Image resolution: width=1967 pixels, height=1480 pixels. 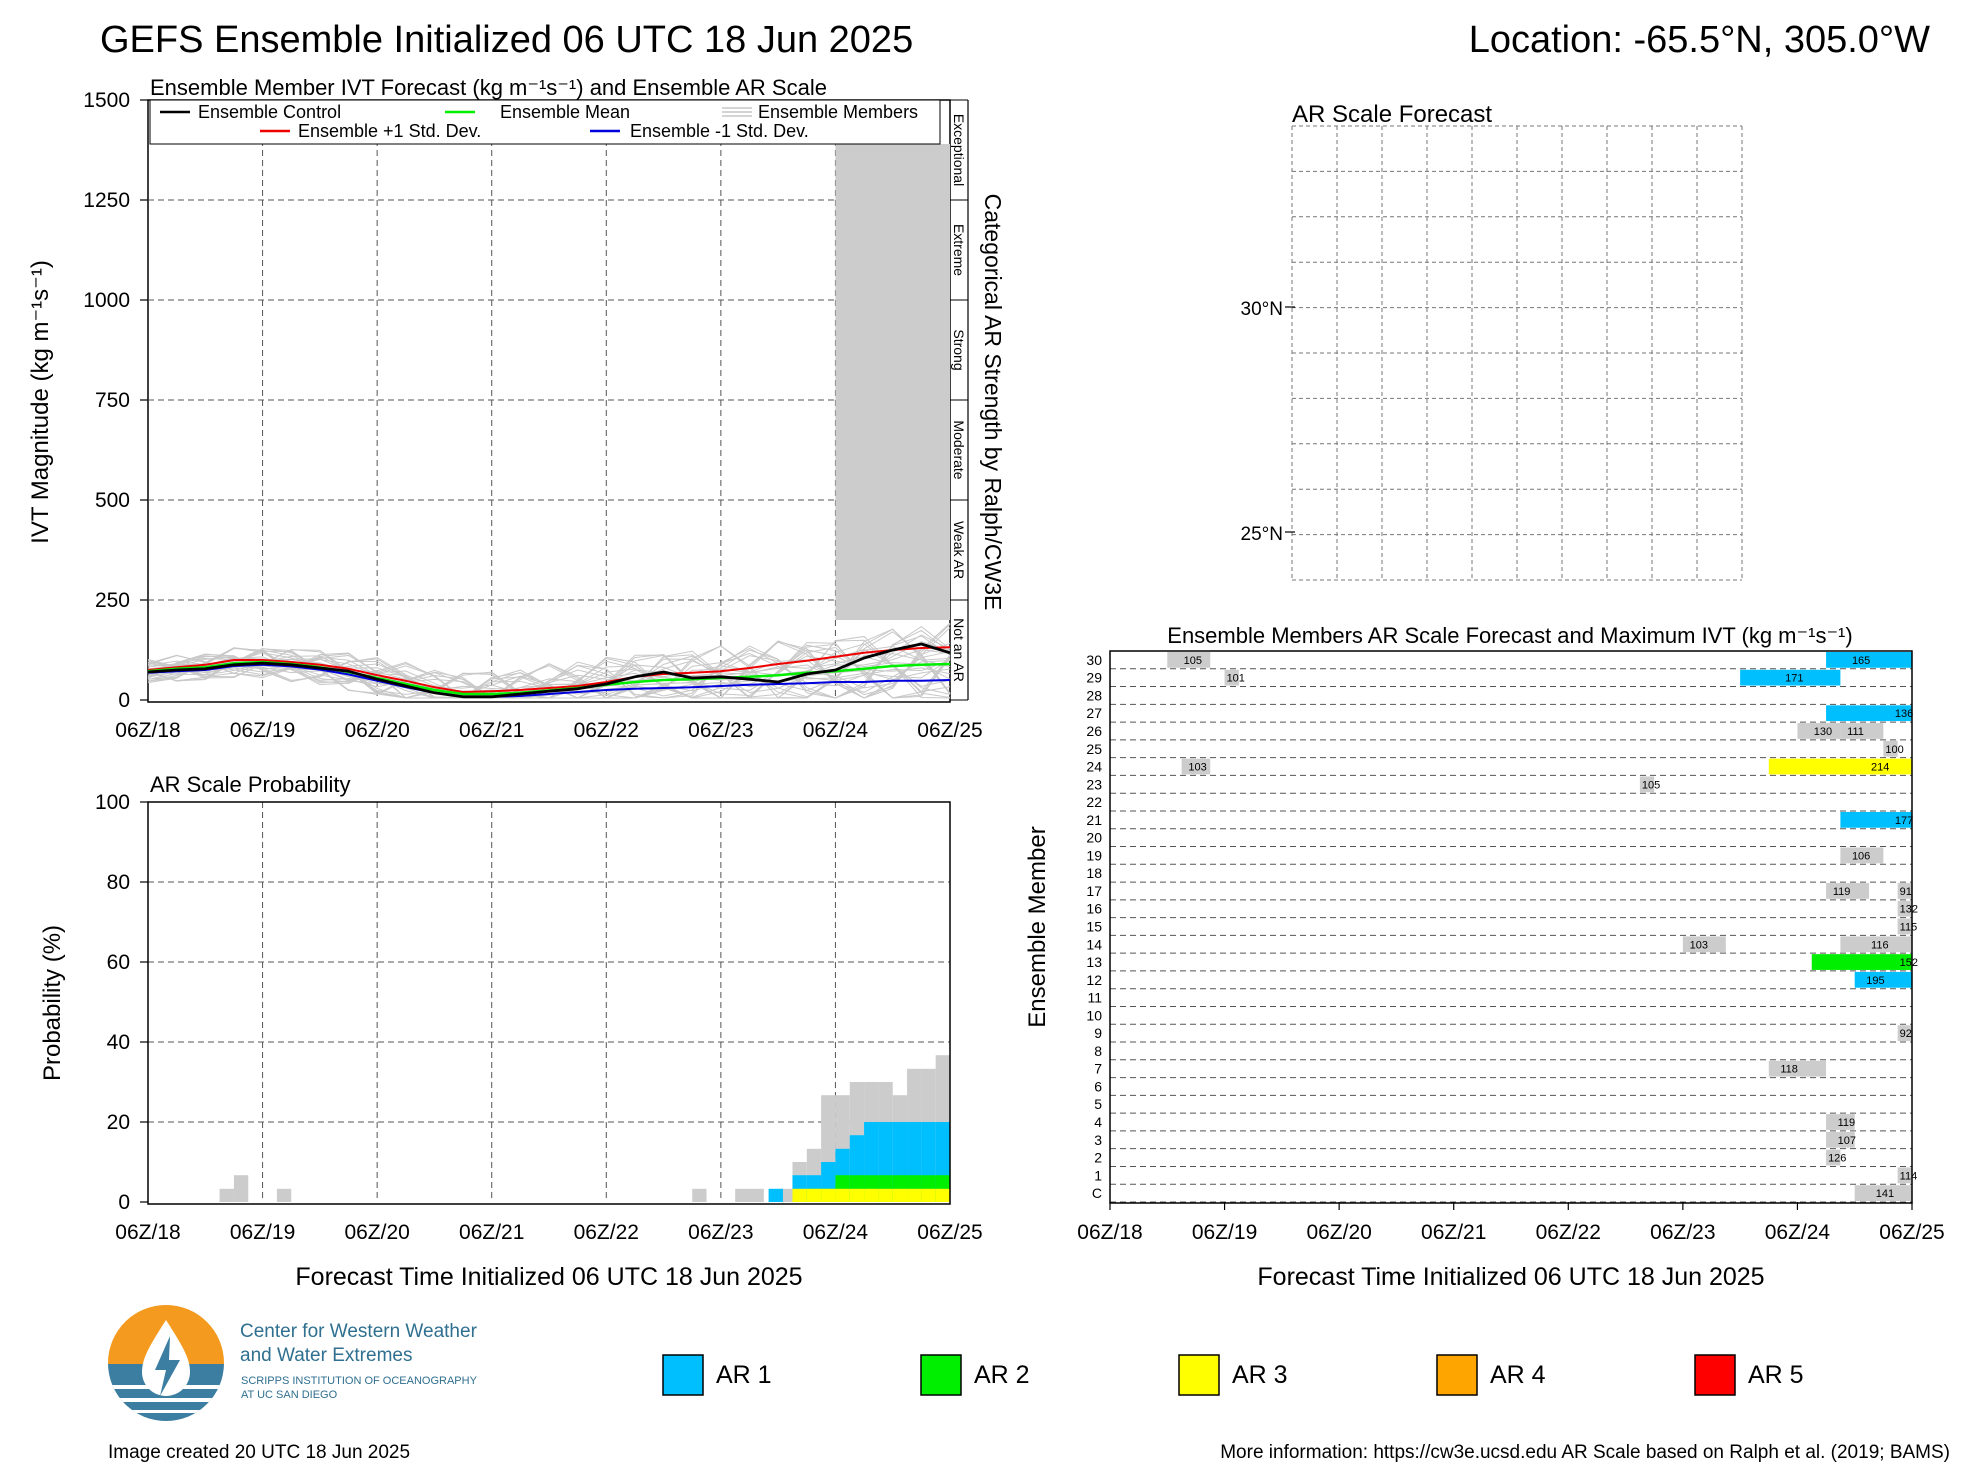 I want to click on members-bar-label: 107, so click(x=1847, y=1141).